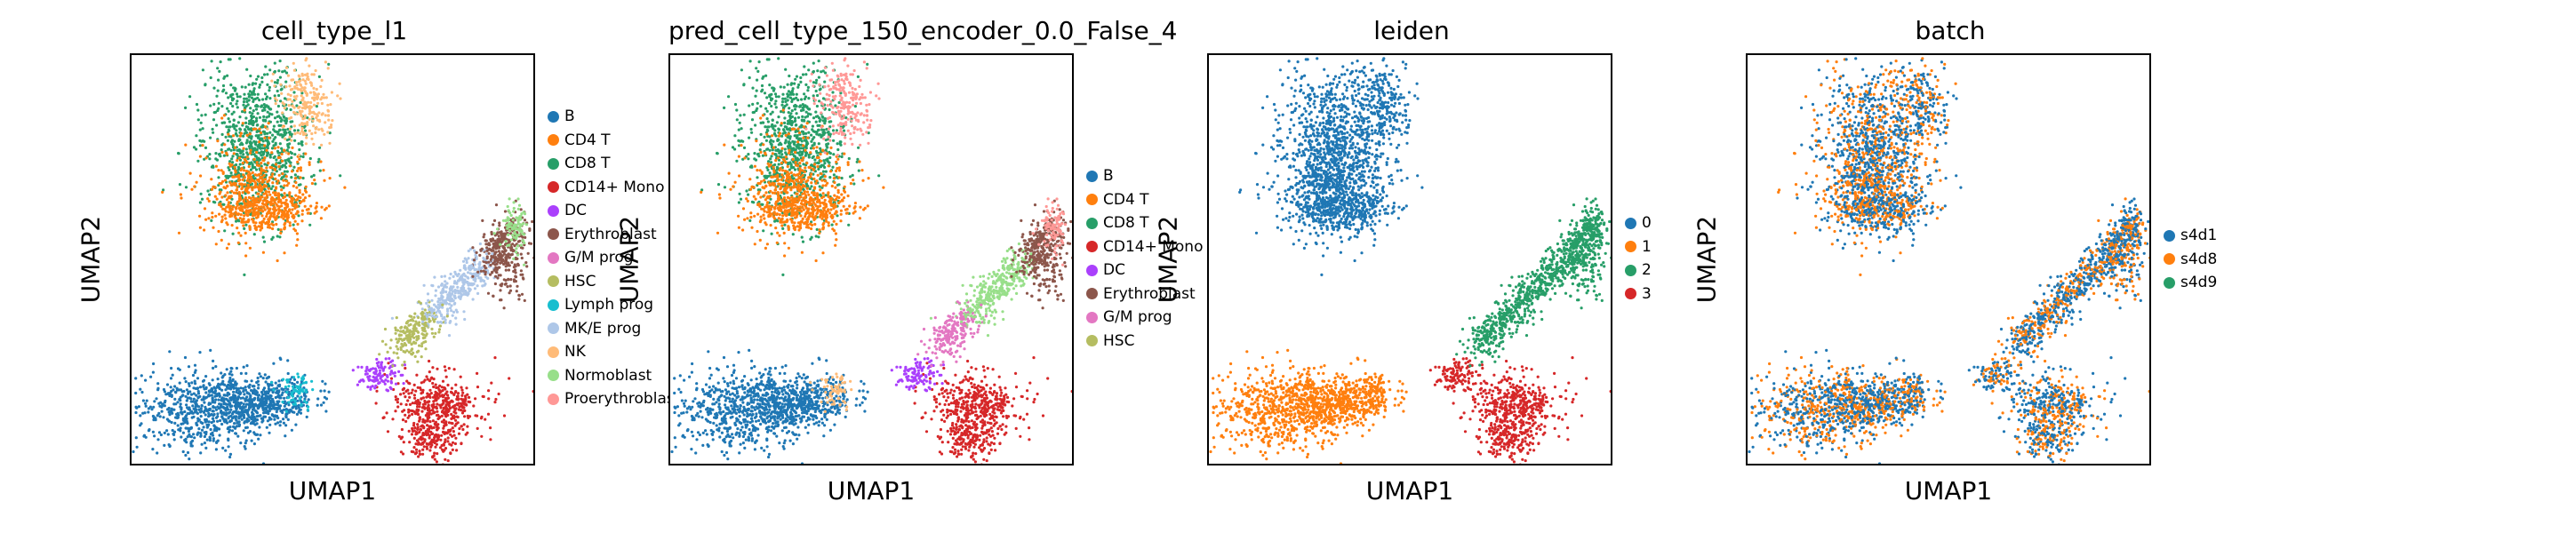 This screenshot has width=2576, height=533. I want to click on legend-marker, so click(553, 399).